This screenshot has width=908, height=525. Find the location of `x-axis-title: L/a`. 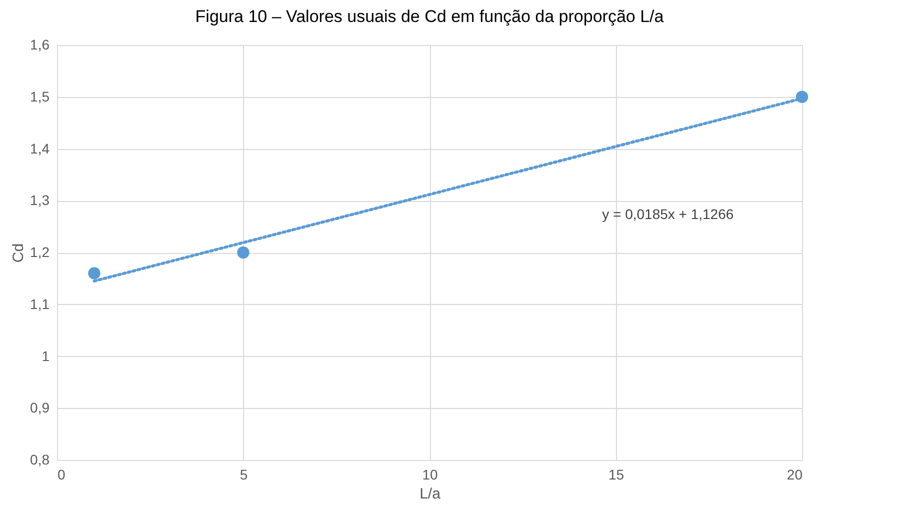

x-axis-title: L/a is located at coordinates (431, 494).